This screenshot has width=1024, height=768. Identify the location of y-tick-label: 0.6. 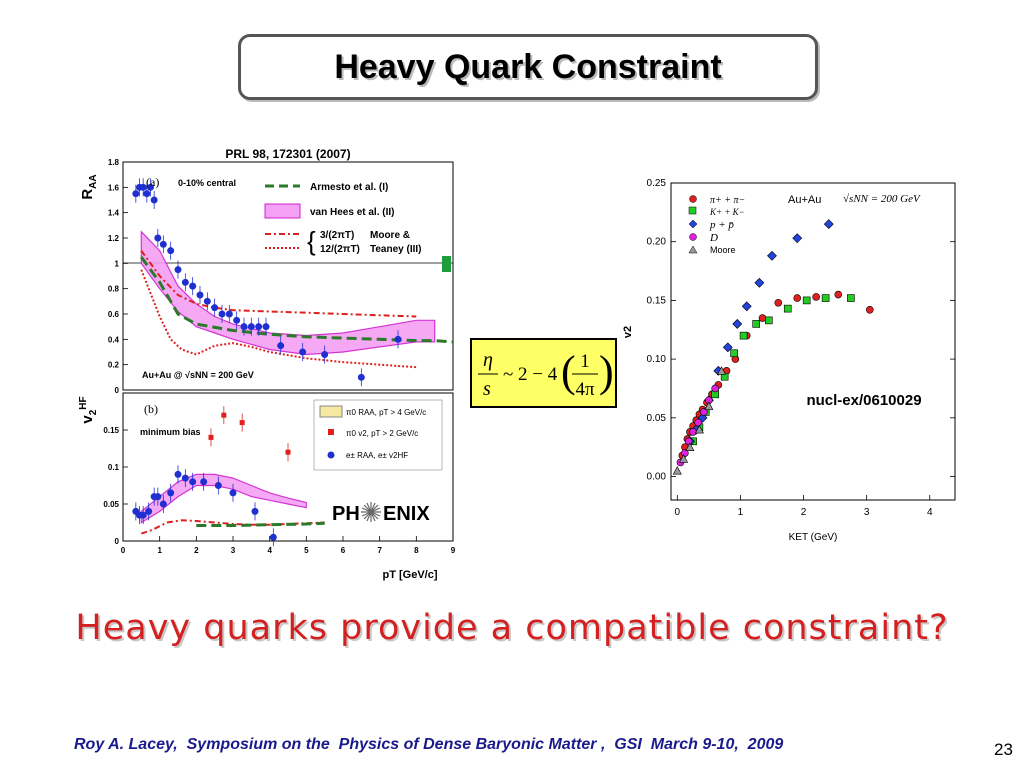
(114, 314).